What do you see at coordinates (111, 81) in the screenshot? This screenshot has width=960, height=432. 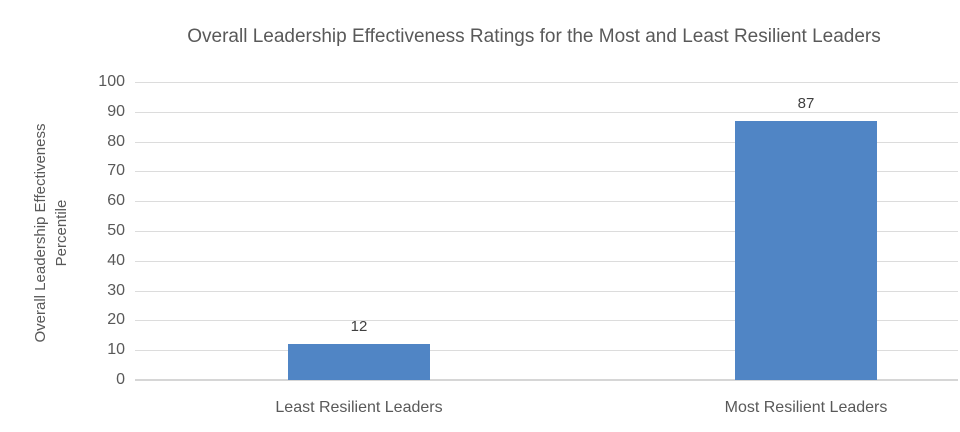 I see `y-tick-label: 100` at bounding box center [111, 81].